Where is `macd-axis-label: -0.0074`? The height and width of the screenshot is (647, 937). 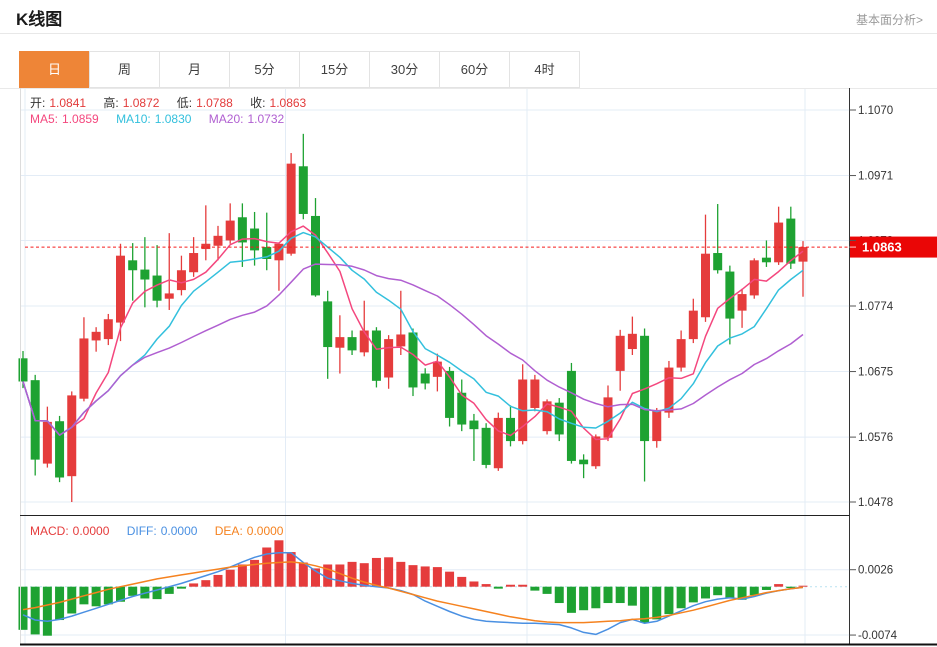 macd-axis-label: -0.0074 is located at coordinates (878, 636).